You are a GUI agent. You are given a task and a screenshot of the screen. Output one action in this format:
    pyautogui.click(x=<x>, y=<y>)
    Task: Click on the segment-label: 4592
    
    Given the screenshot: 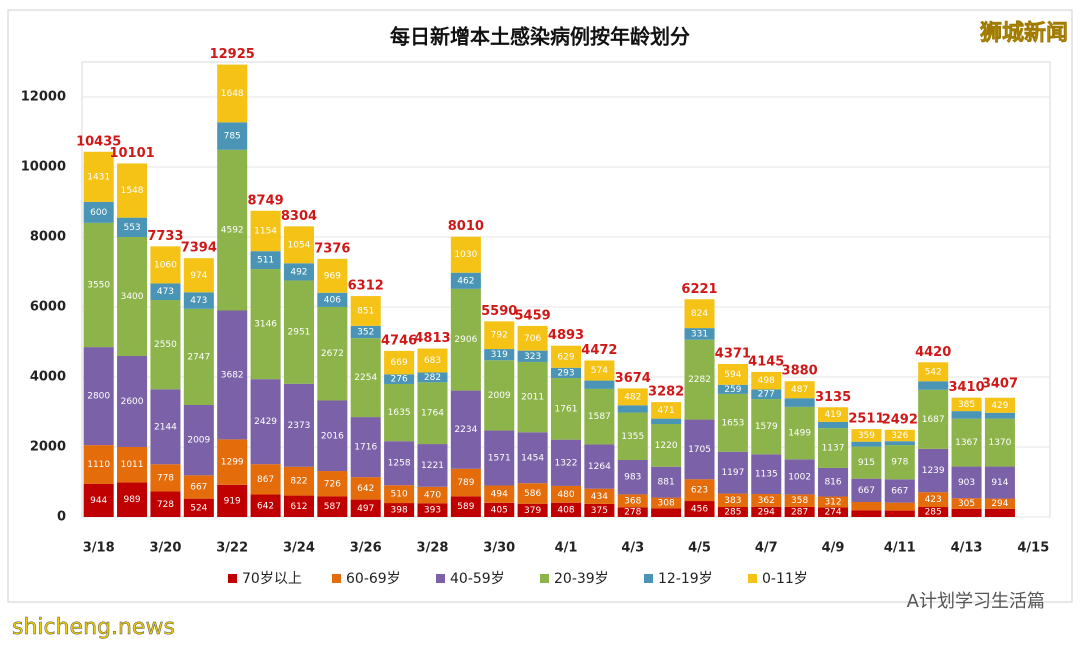 What is the action you would take?
    pyautogui.click(x=232, y=231)
    